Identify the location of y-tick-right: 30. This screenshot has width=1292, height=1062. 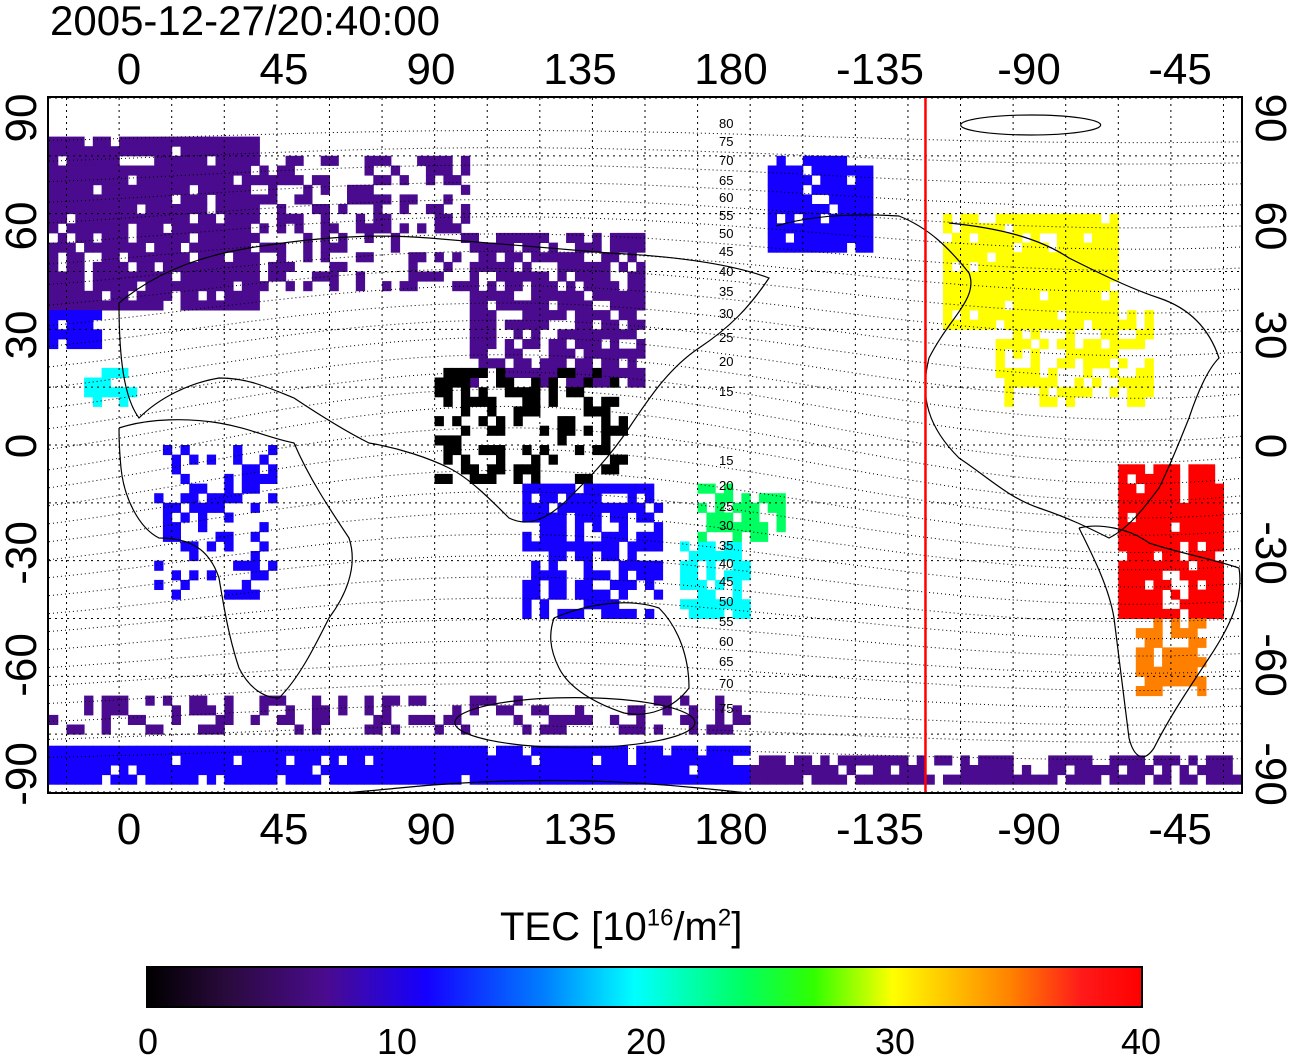
(1269, 335).